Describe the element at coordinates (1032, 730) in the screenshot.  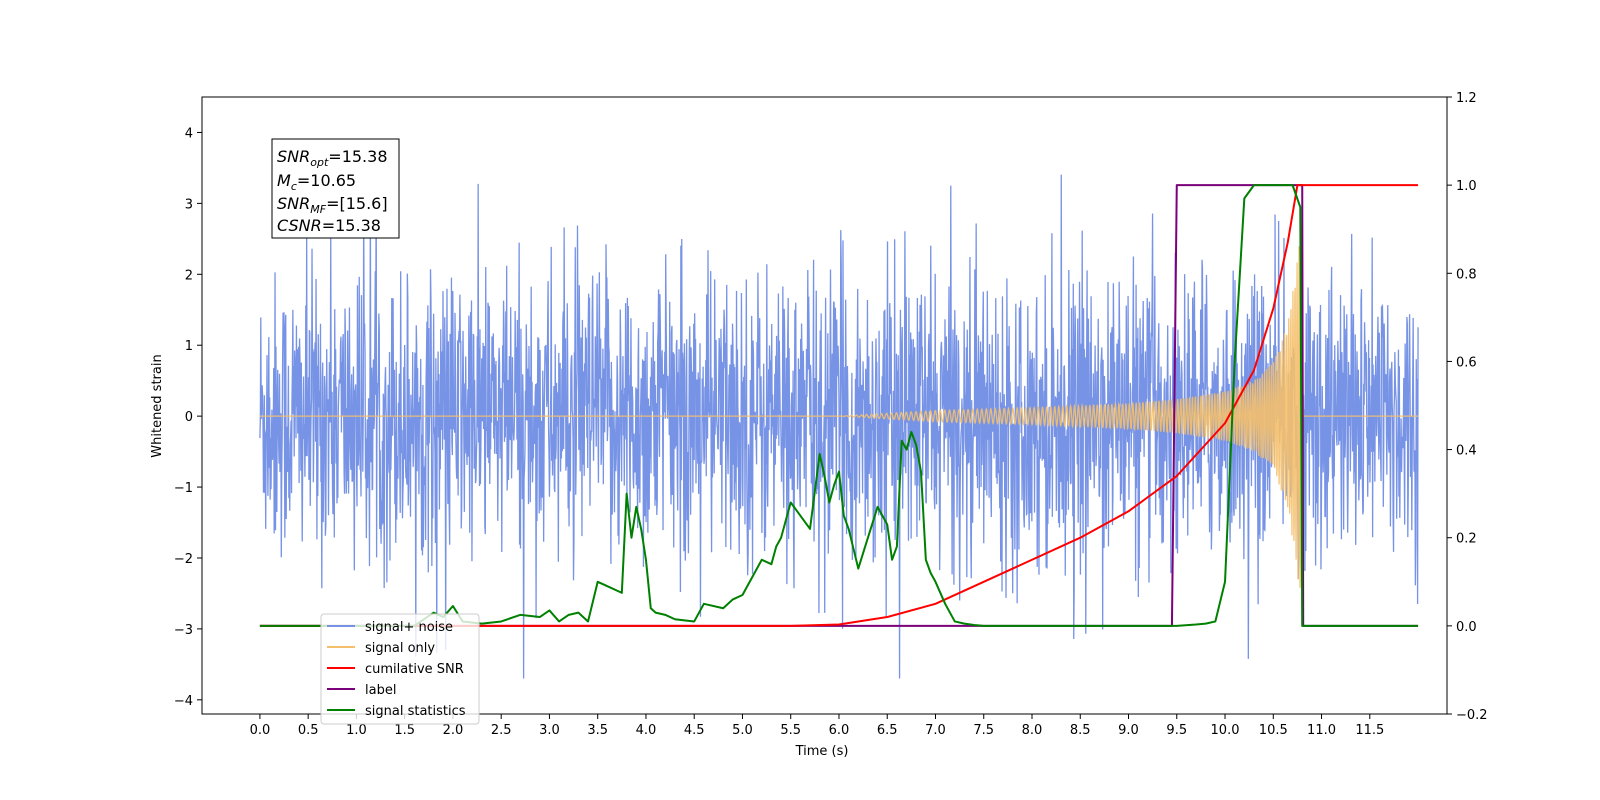
I see `x-tick-label: 8.0` at that location.